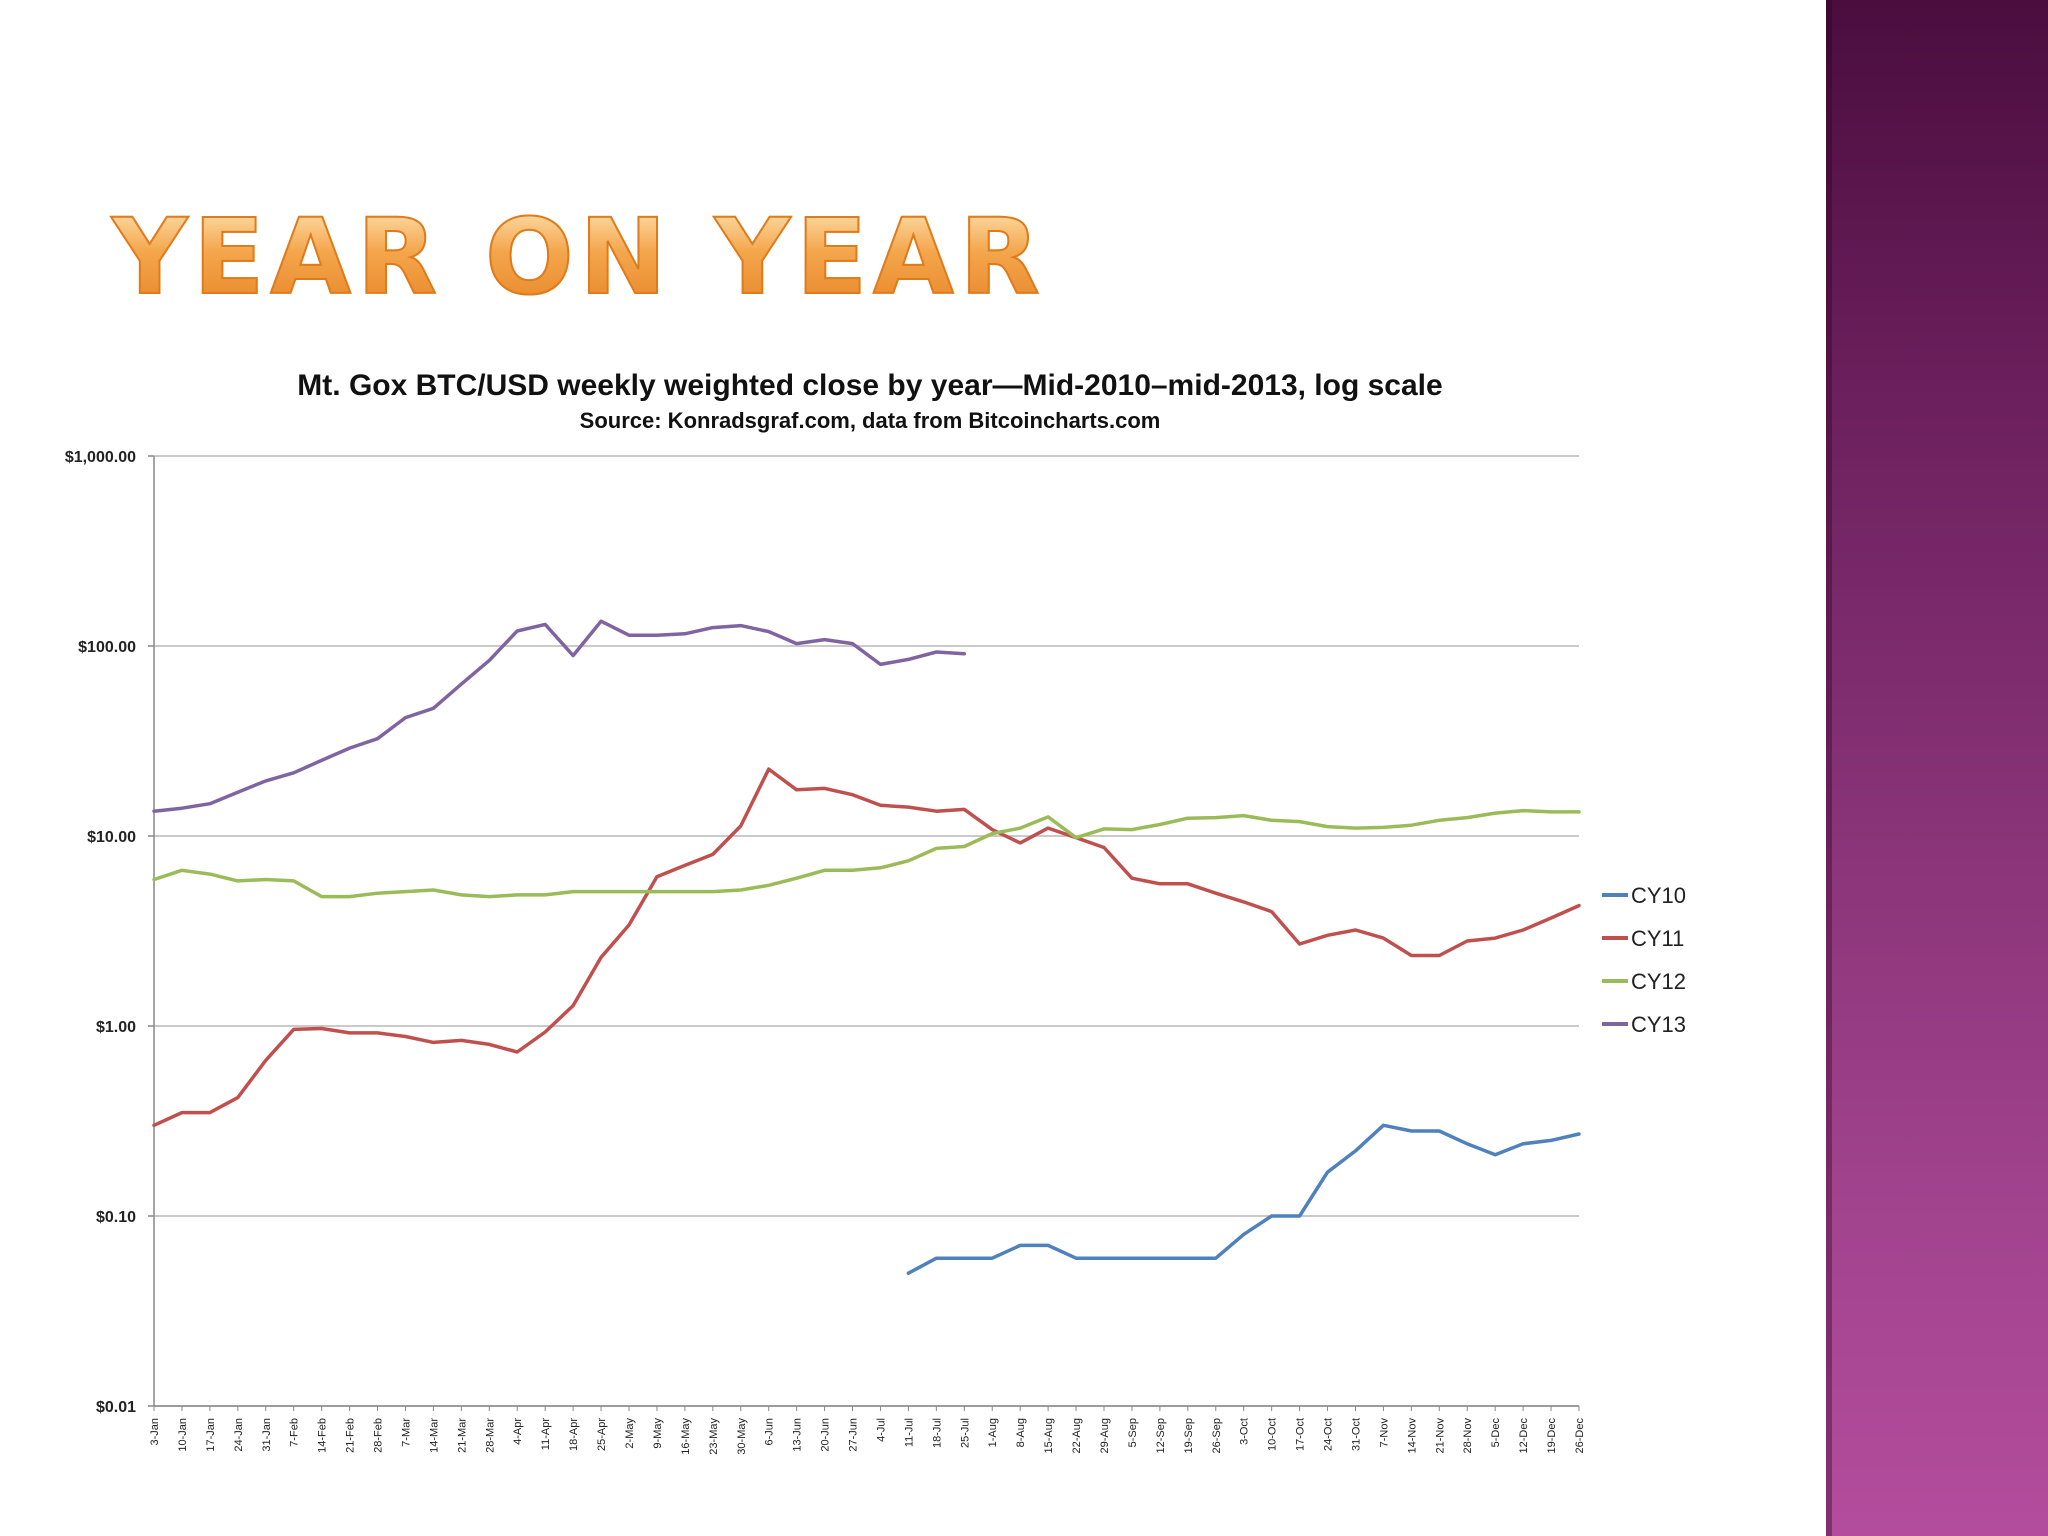 Image resolution: width=2048 pixels, height=1536 pixels. I want to click on x-tick-label: 5-Dec, so click(1496, 1433).